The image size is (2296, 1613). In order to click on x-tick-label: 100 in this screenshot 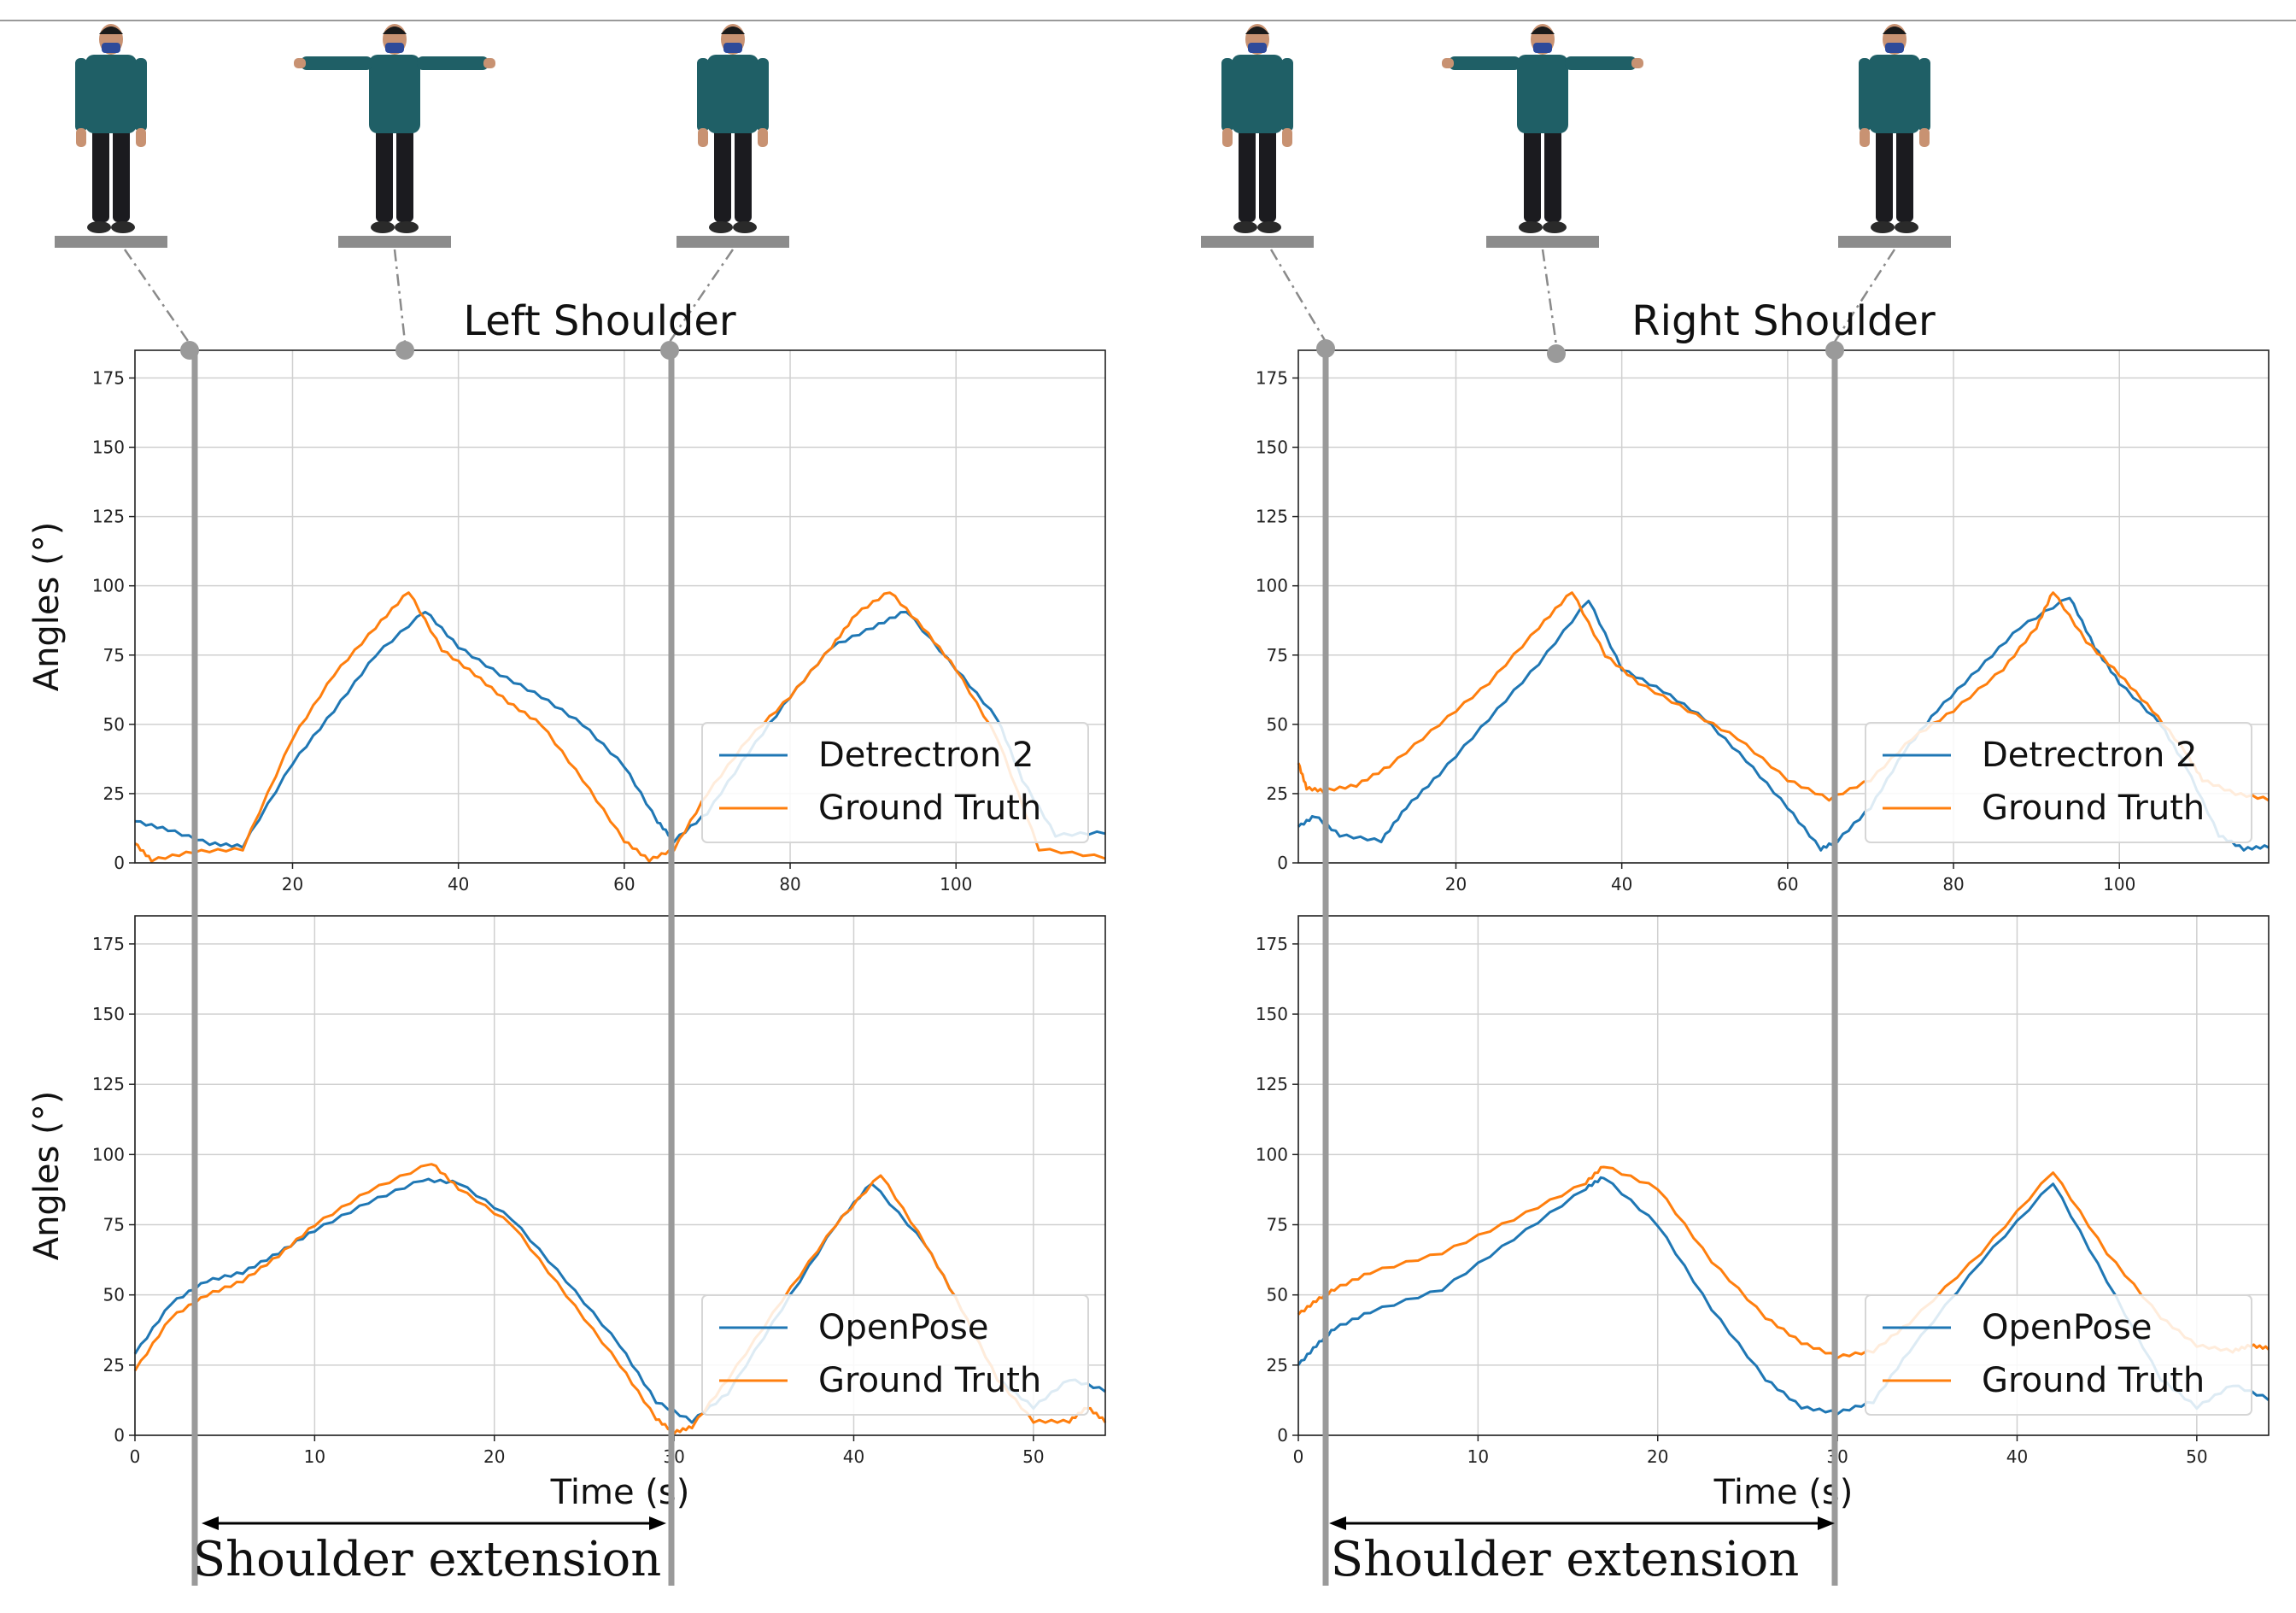, I will do `click(2119, 884)`.